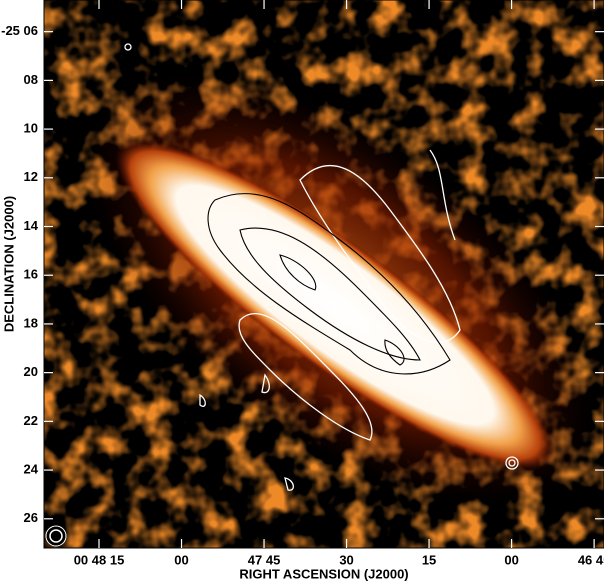  I want to click on y-tick-label: -25 06, so click(19, 30).